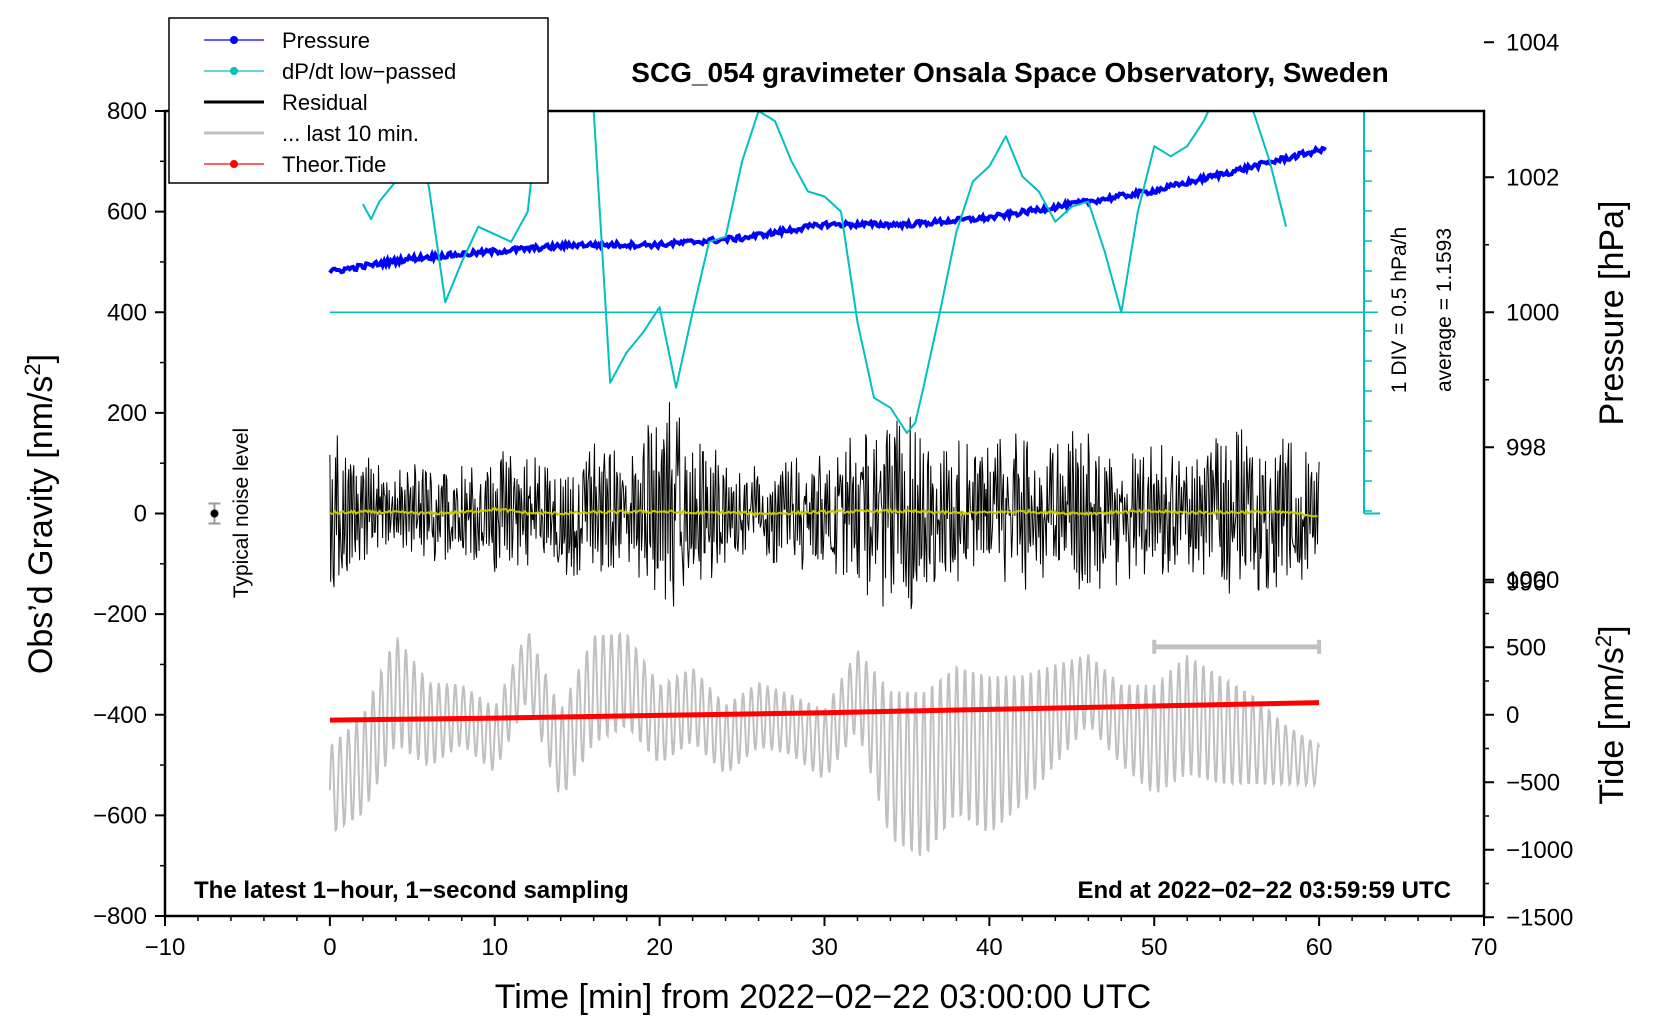 The width and height of the screenshot is (1660, 1020). I want to click on theor-tide-series, so click(824, 711).